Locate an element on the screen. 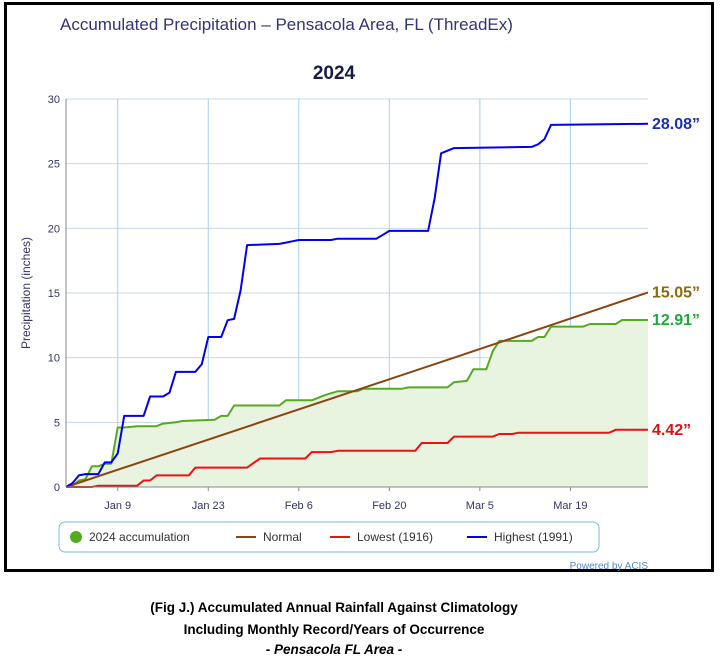 This screenshot has height=660, width=726. legend-item-2024-accumulation: 2024 accumulation is located at coordinates (130, 537).